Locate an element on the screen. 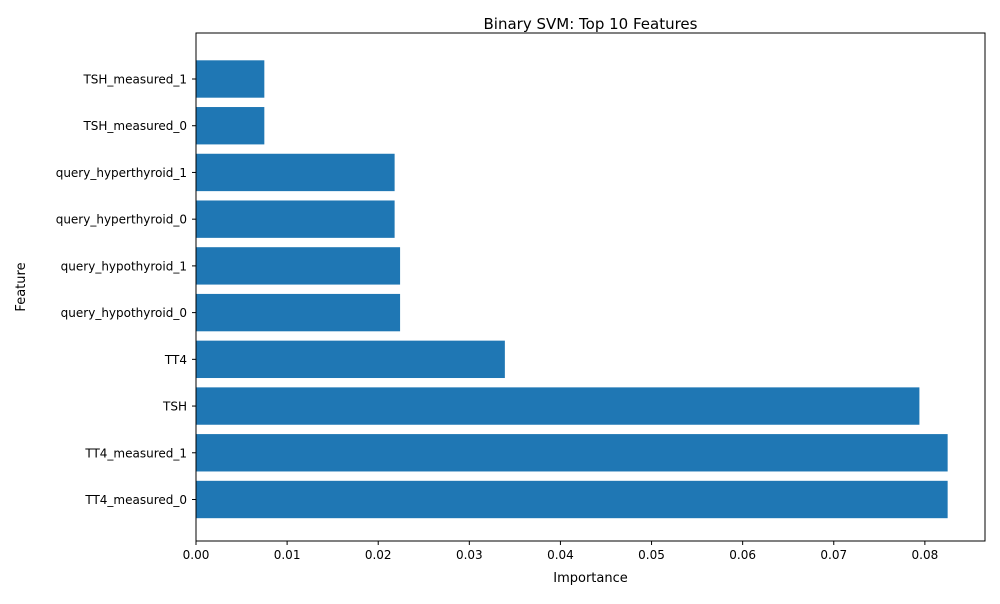 Image resolution: width=1000 pixels, height=604 pixels. x-tick-label: 0.03 is located at coordinates (469, 555).